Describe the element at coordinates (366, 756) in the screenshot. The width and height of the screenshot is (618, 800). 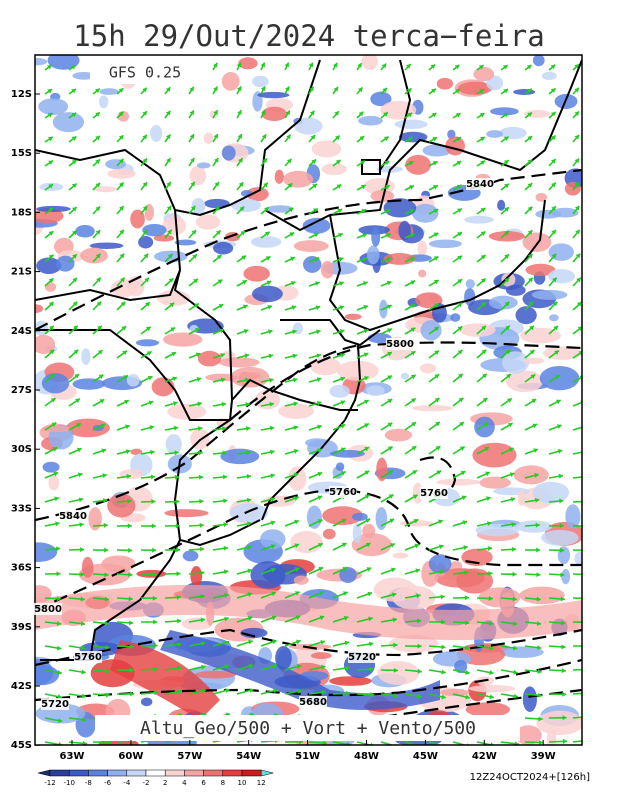
I see `lon-label: 48W` at that location.